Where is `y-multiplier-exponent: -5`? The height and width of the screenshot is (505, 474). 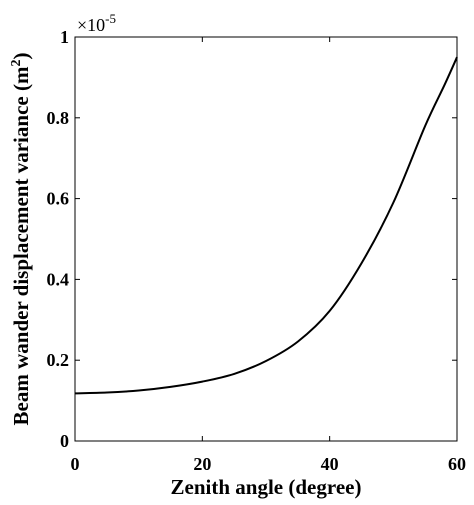
y-multiplier-exponent: -5 is located at coordinates (110, 18).